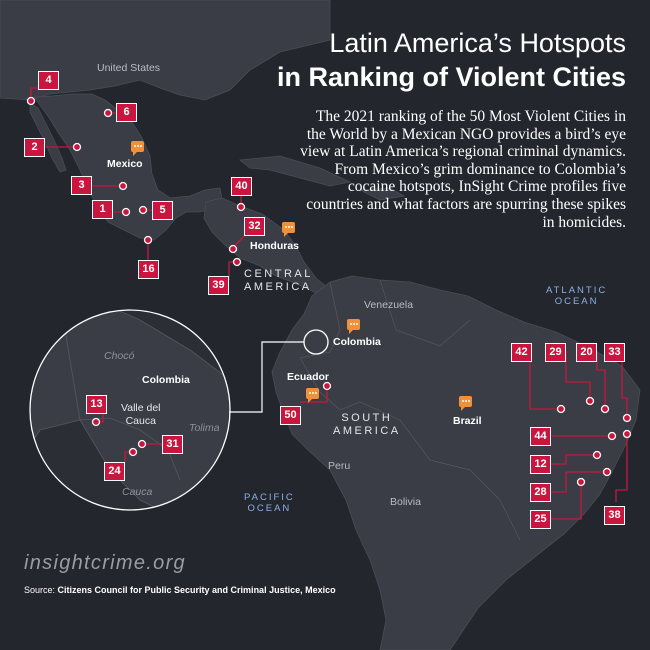  I want to click on label-ecuador: Ecuador, so click(308, 377).